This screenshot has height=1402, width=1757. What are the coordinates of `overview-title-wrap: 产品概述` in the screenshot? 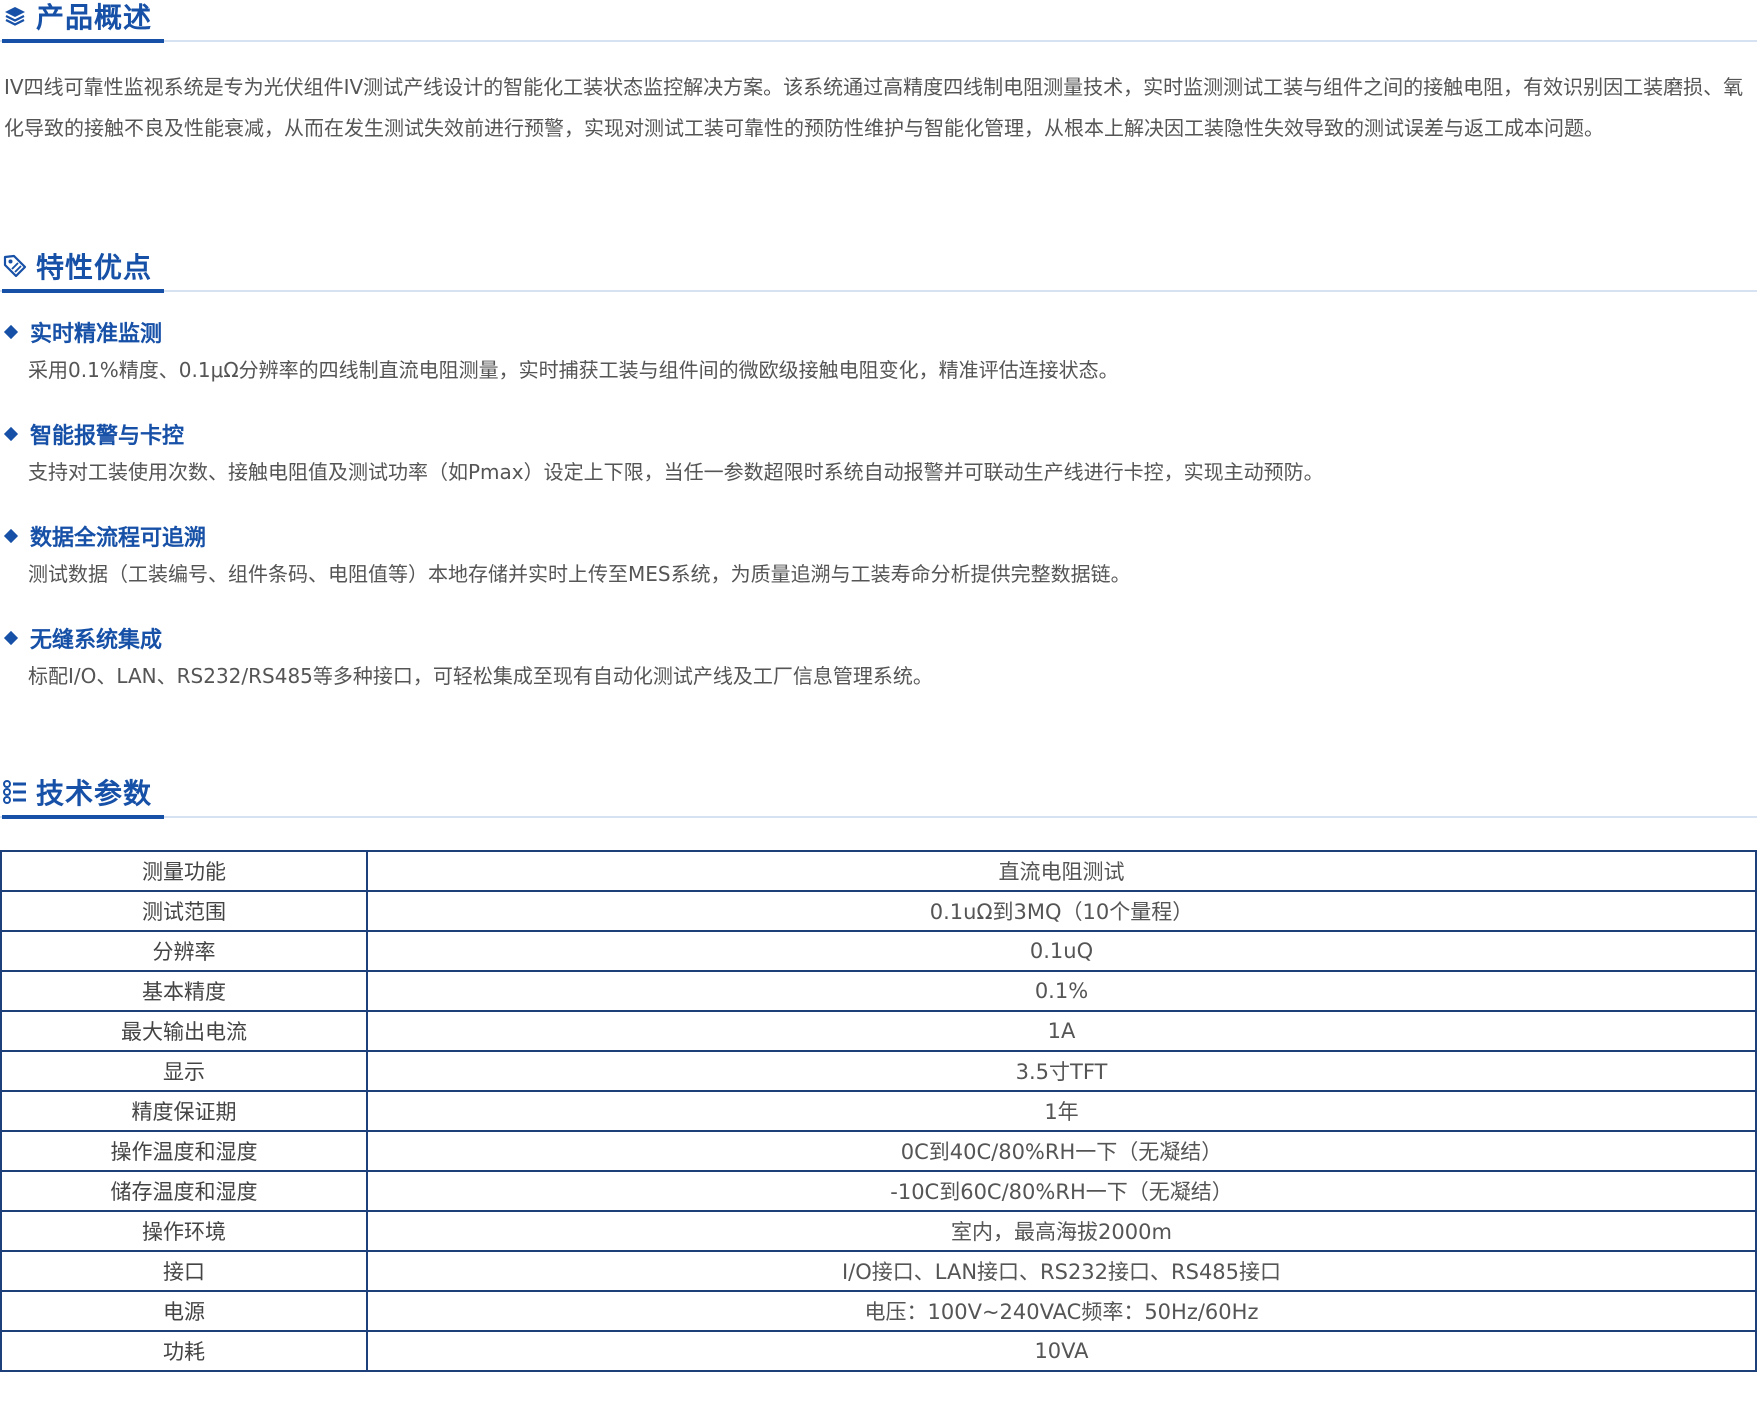 It's located at (83, 21).